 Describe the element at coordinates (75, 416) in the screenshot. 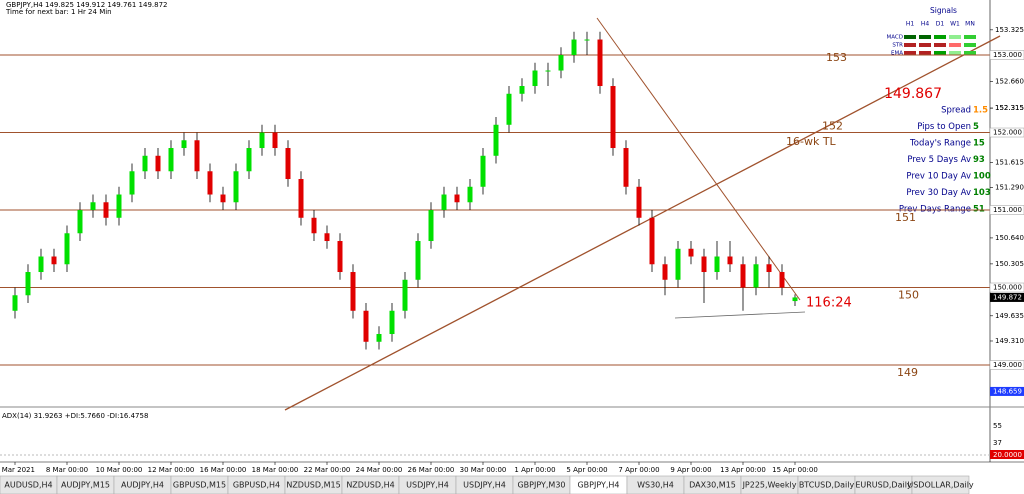

I see `adx-label: ADX(14) 31.9263 +DI:5.7660 -DI:16.4758` at that location.